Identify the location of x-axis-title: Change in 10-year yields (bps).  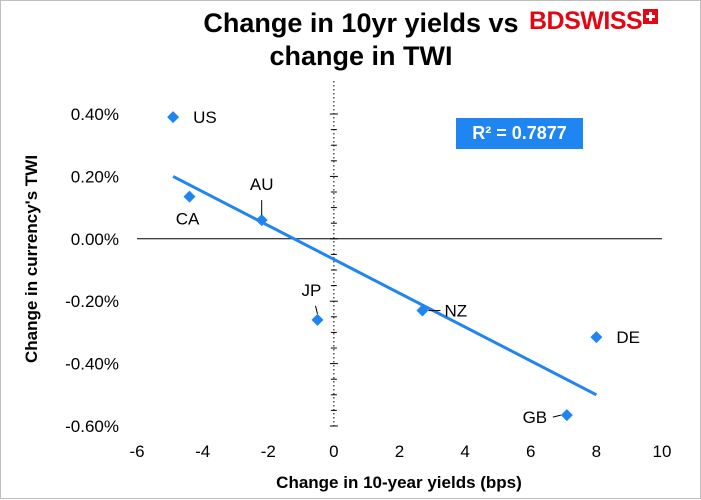
(399, 482).